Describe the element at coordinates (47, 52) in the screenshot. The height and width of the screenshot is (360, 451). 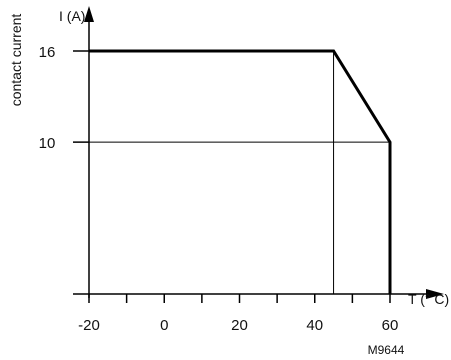
I see `y-tick-label: 16` at that location.